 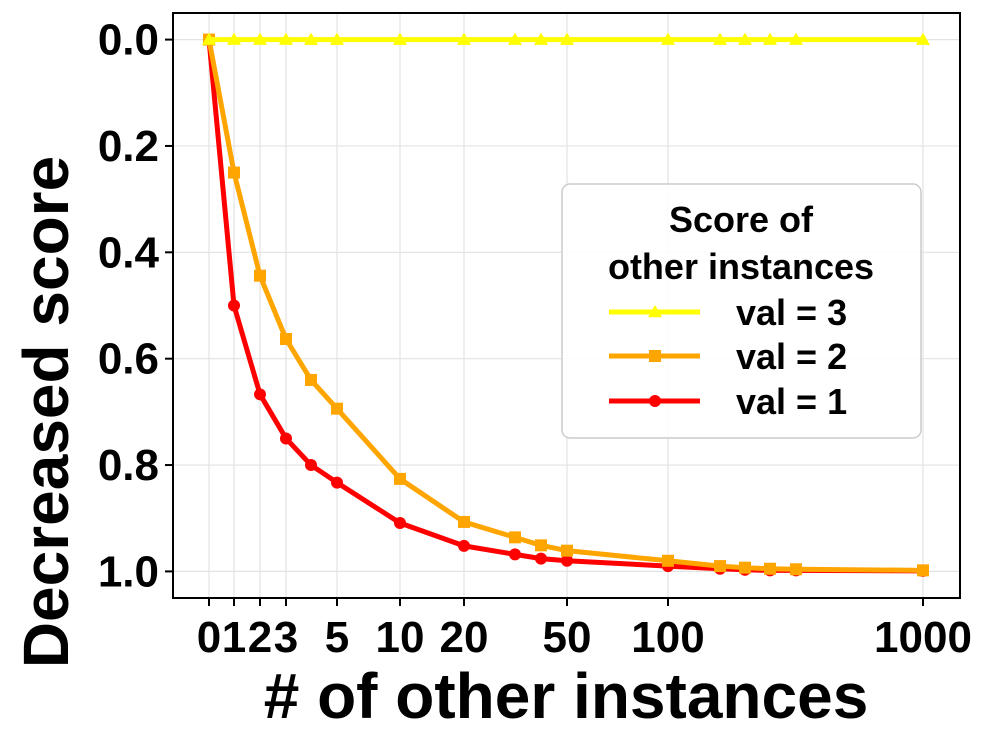 I want to click on y-tick-label: 0.2, so click(x=128, y=146).